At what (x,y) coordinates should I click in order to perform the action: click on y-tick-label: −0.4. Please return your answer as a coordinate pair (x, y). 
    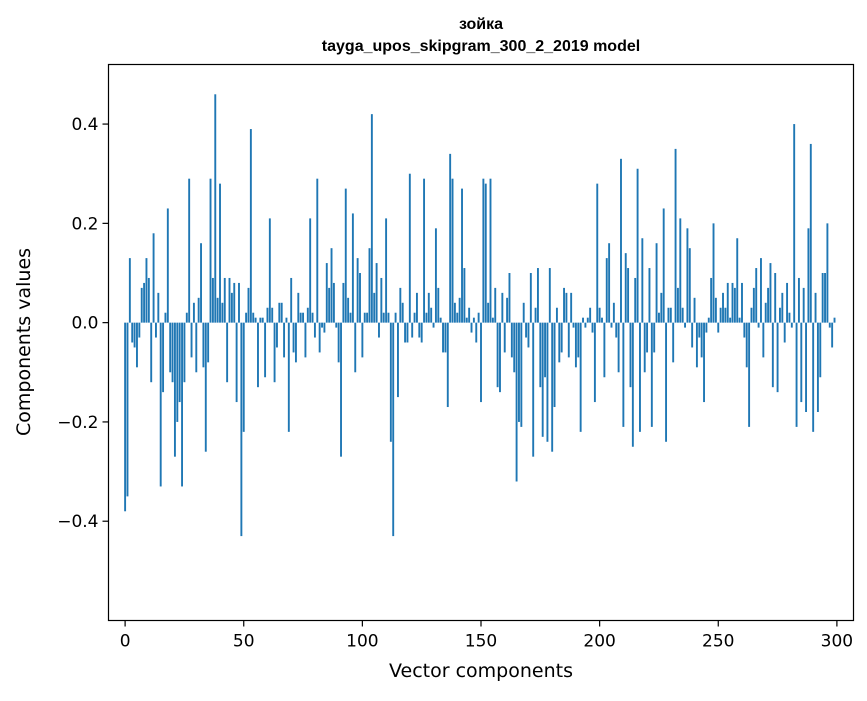
    Looking at the image, I should click on (77, 522).